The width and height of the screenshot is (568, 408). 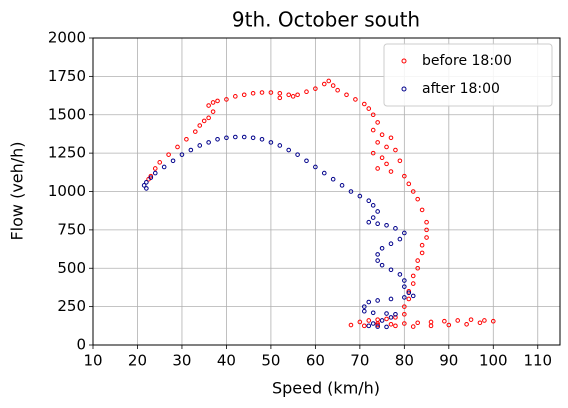 I want to click on x-tick-label: 110, so click(x=537, y=361).